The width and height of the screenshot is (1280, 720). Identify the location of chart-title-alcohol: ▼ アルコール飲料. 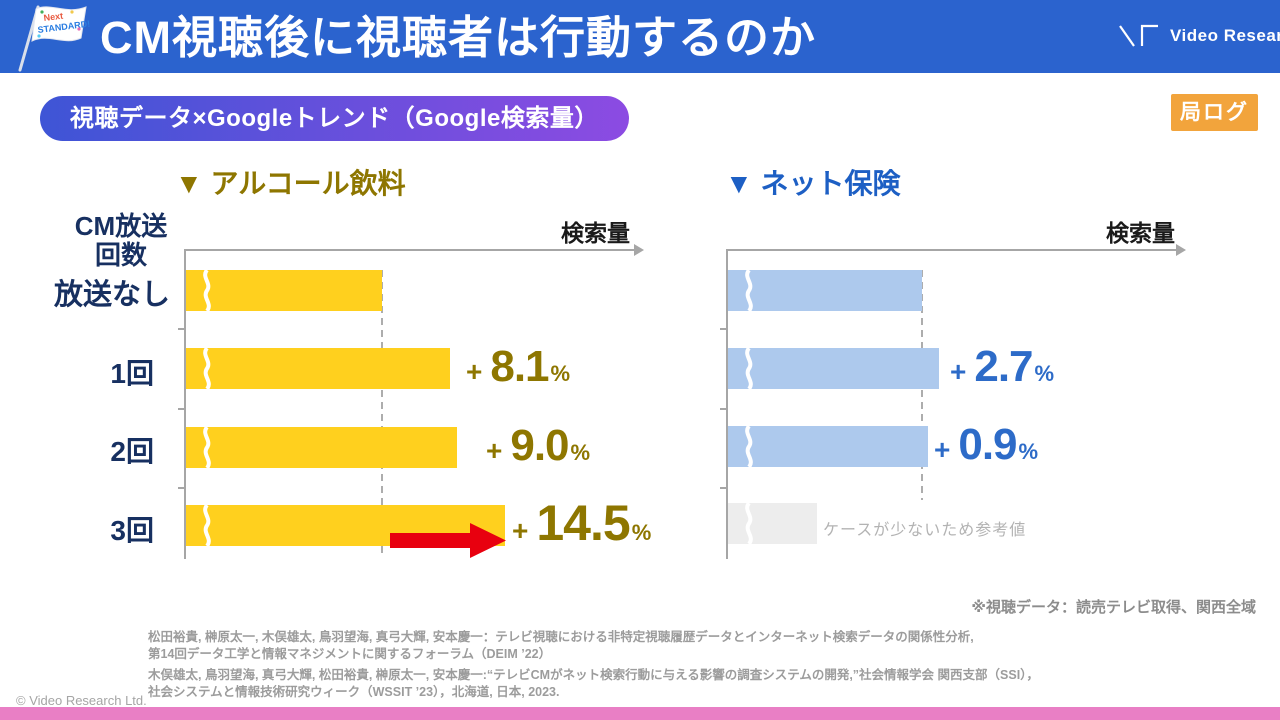
(290, 183).